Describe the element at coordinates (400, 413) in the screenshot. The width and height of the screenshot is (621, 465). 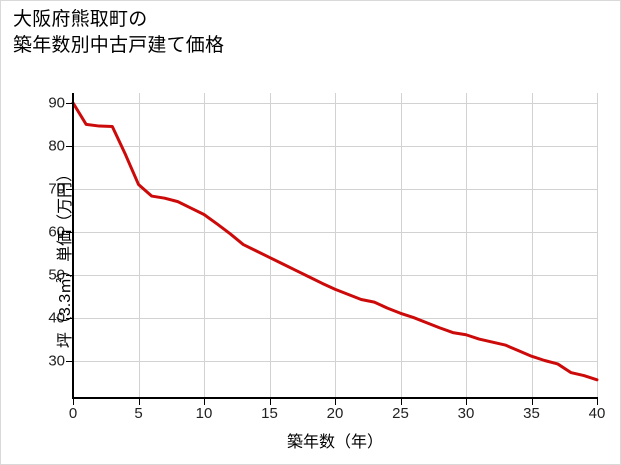
I see `x-tick-label: 25` at that location.